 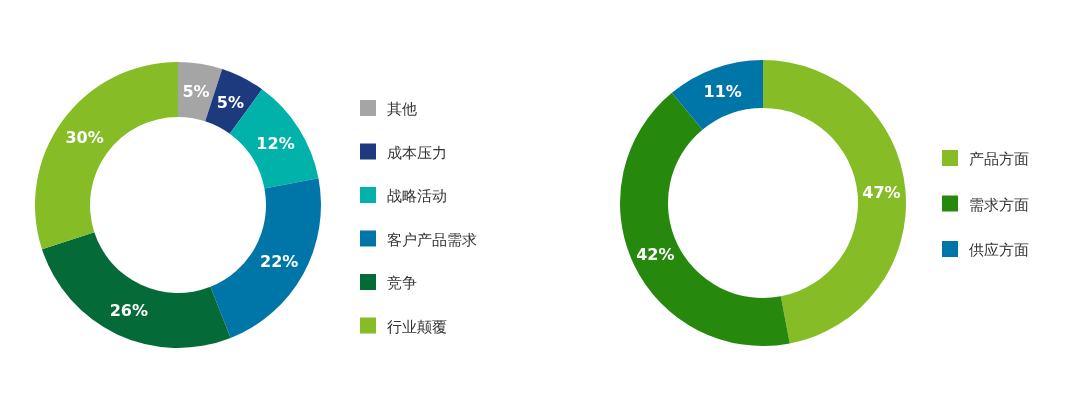 I want to click on data-label: 26%, so click(x=128, y=310).